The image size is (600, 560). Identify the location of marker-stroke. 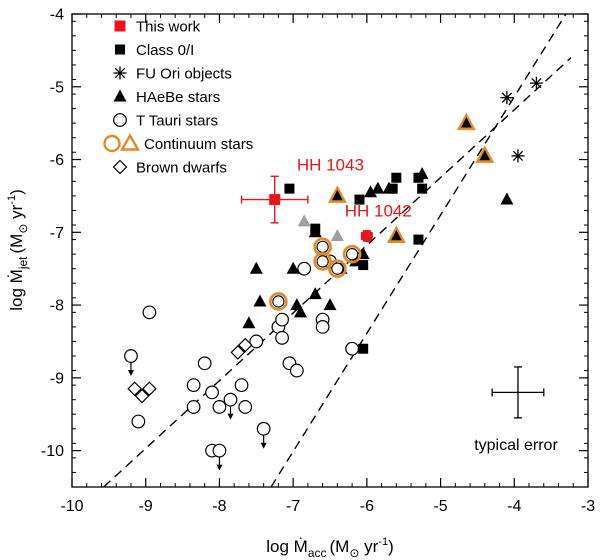
(507, 97).